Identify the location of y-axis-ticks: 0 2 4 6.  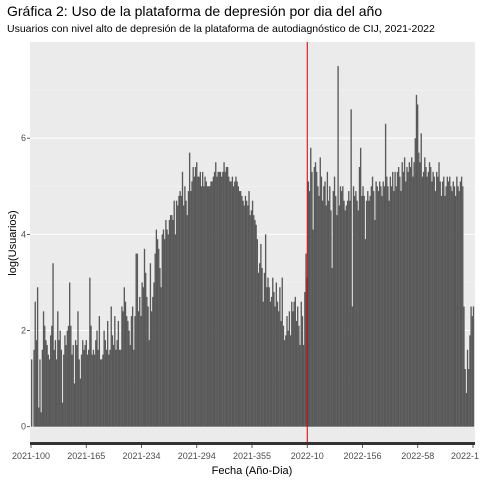
(25, 282).